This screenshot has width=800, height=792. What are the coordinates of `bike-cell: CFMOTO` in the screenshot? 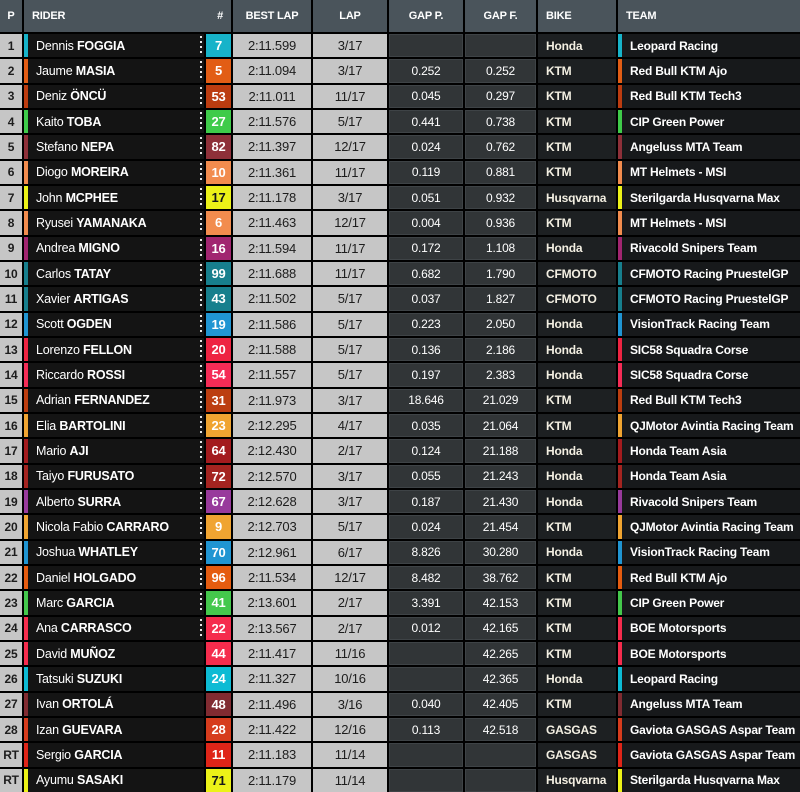 It's located at (577, 299).